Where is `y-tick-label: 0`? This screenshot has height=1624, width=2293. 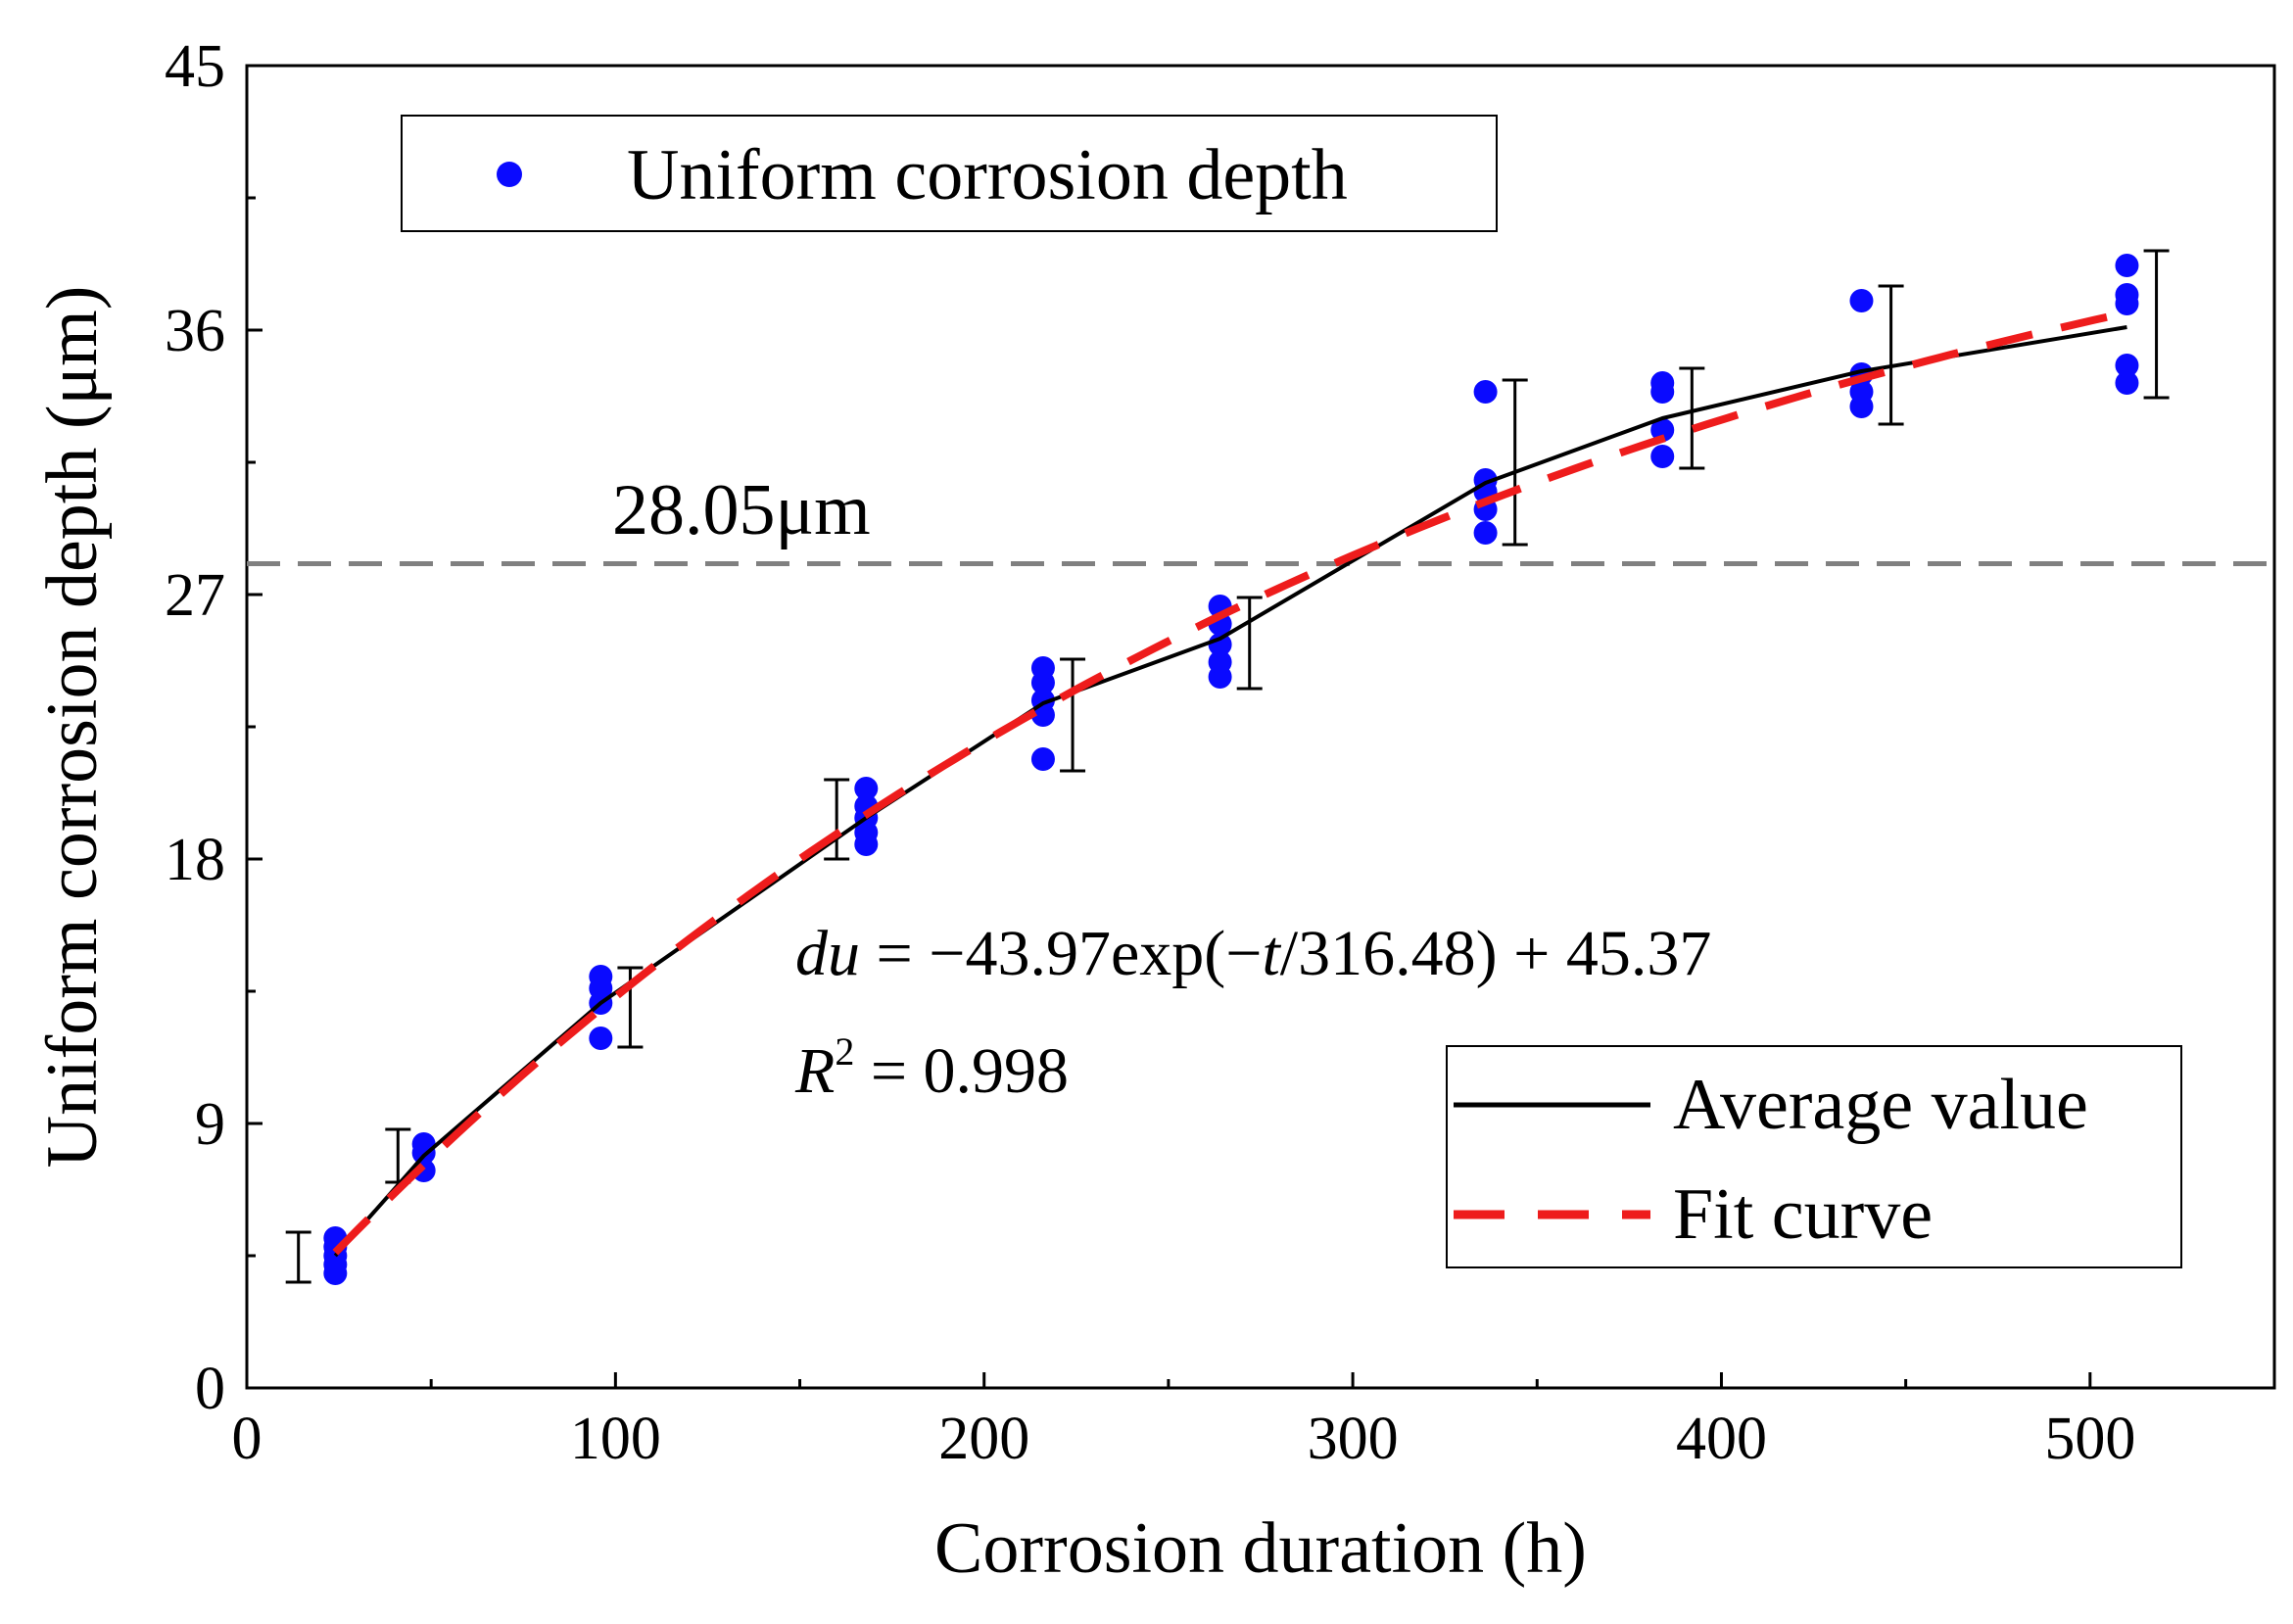 y-tick-label: 0 is located at coordinates (210, 1389).